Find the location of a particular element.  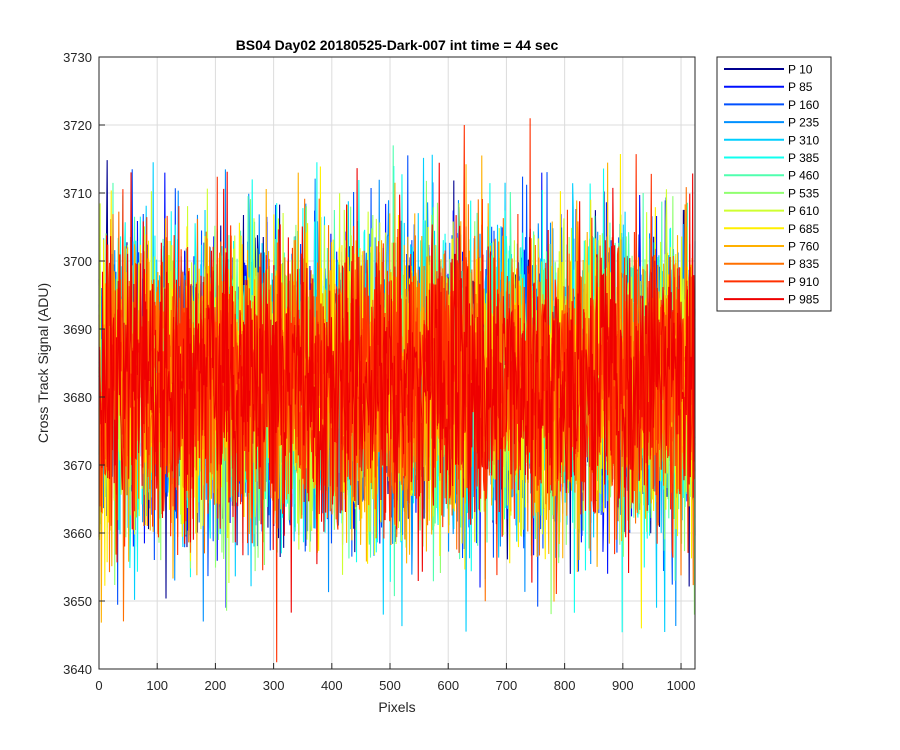

x-tick-label: 400 is located at coordinates (332, 685).